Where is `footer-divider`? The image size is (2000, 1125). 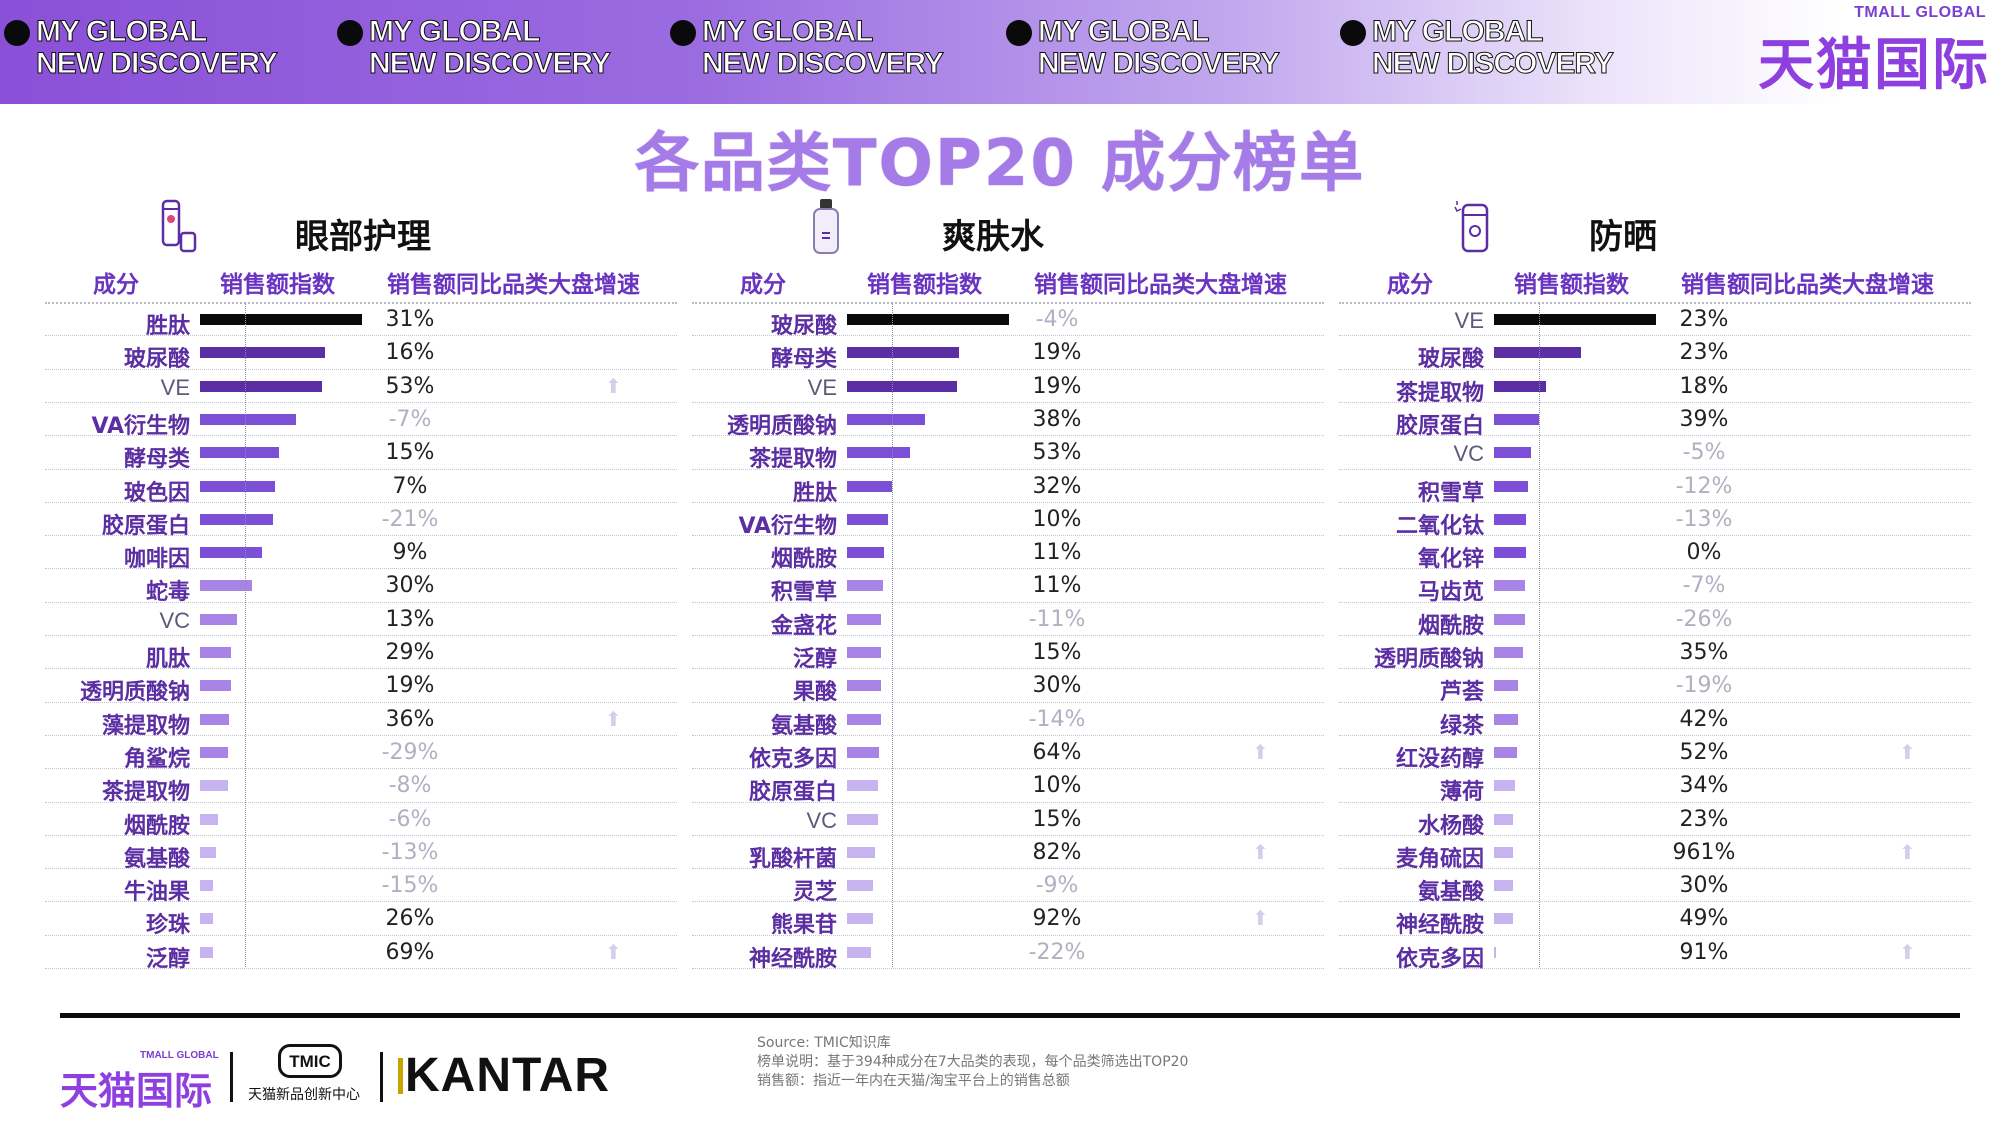 footer-divider is located at coordinates (1010, 1015).